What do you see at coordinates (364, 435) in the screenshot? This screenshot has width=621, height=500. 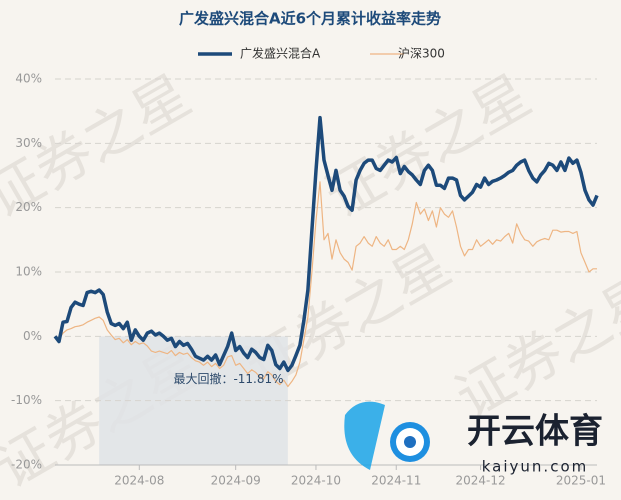 I see `logo-shape` at bounding box center [364, 435].